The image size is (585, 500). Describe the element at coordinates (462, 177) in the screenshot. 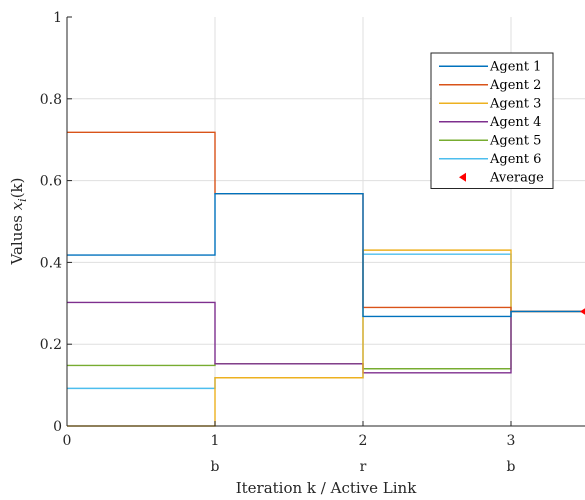

I see `legend-swatch-average` at that location.